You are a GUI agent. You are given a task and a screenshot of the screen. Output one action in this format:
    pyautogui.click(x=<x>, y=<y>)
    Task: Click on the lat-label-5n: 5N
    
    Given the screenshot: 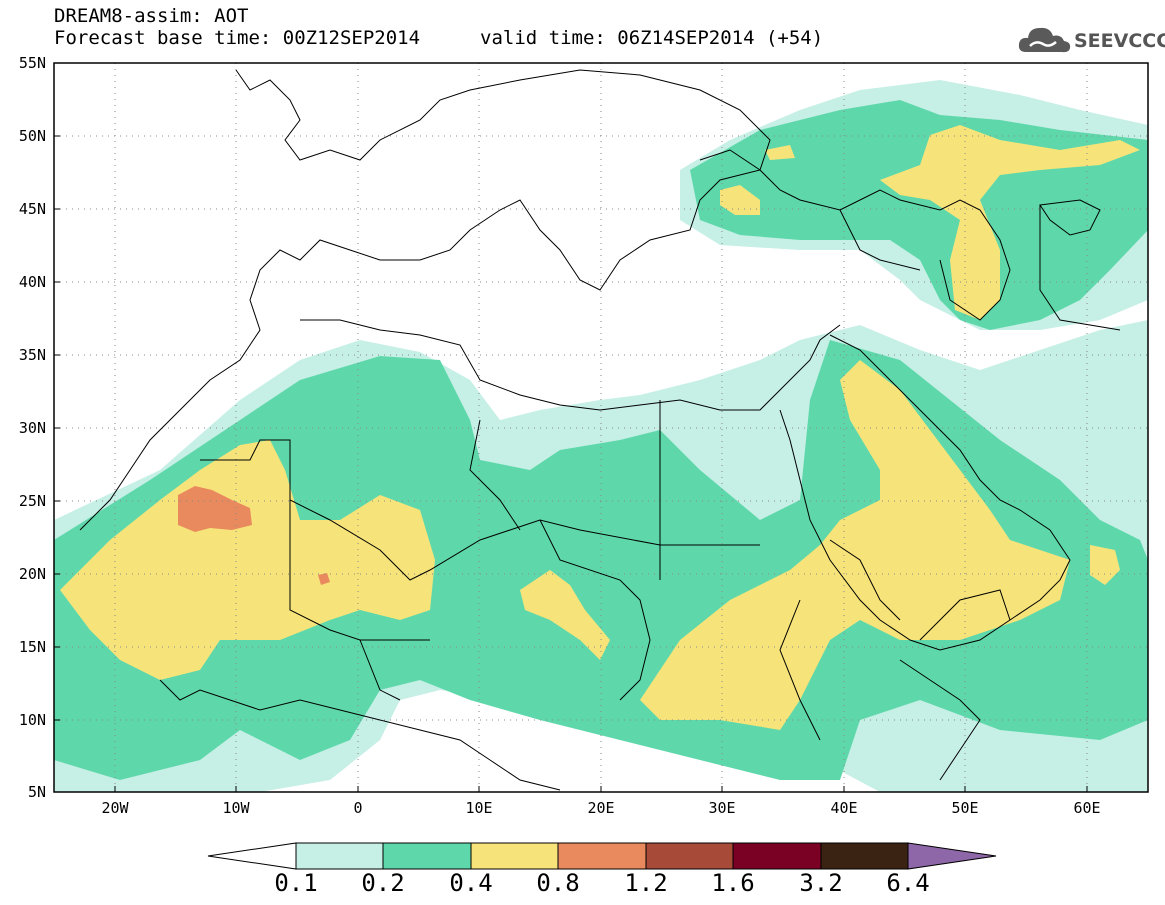 What is the action you would take?
    pyautogui.click(x=36, y=792)
    